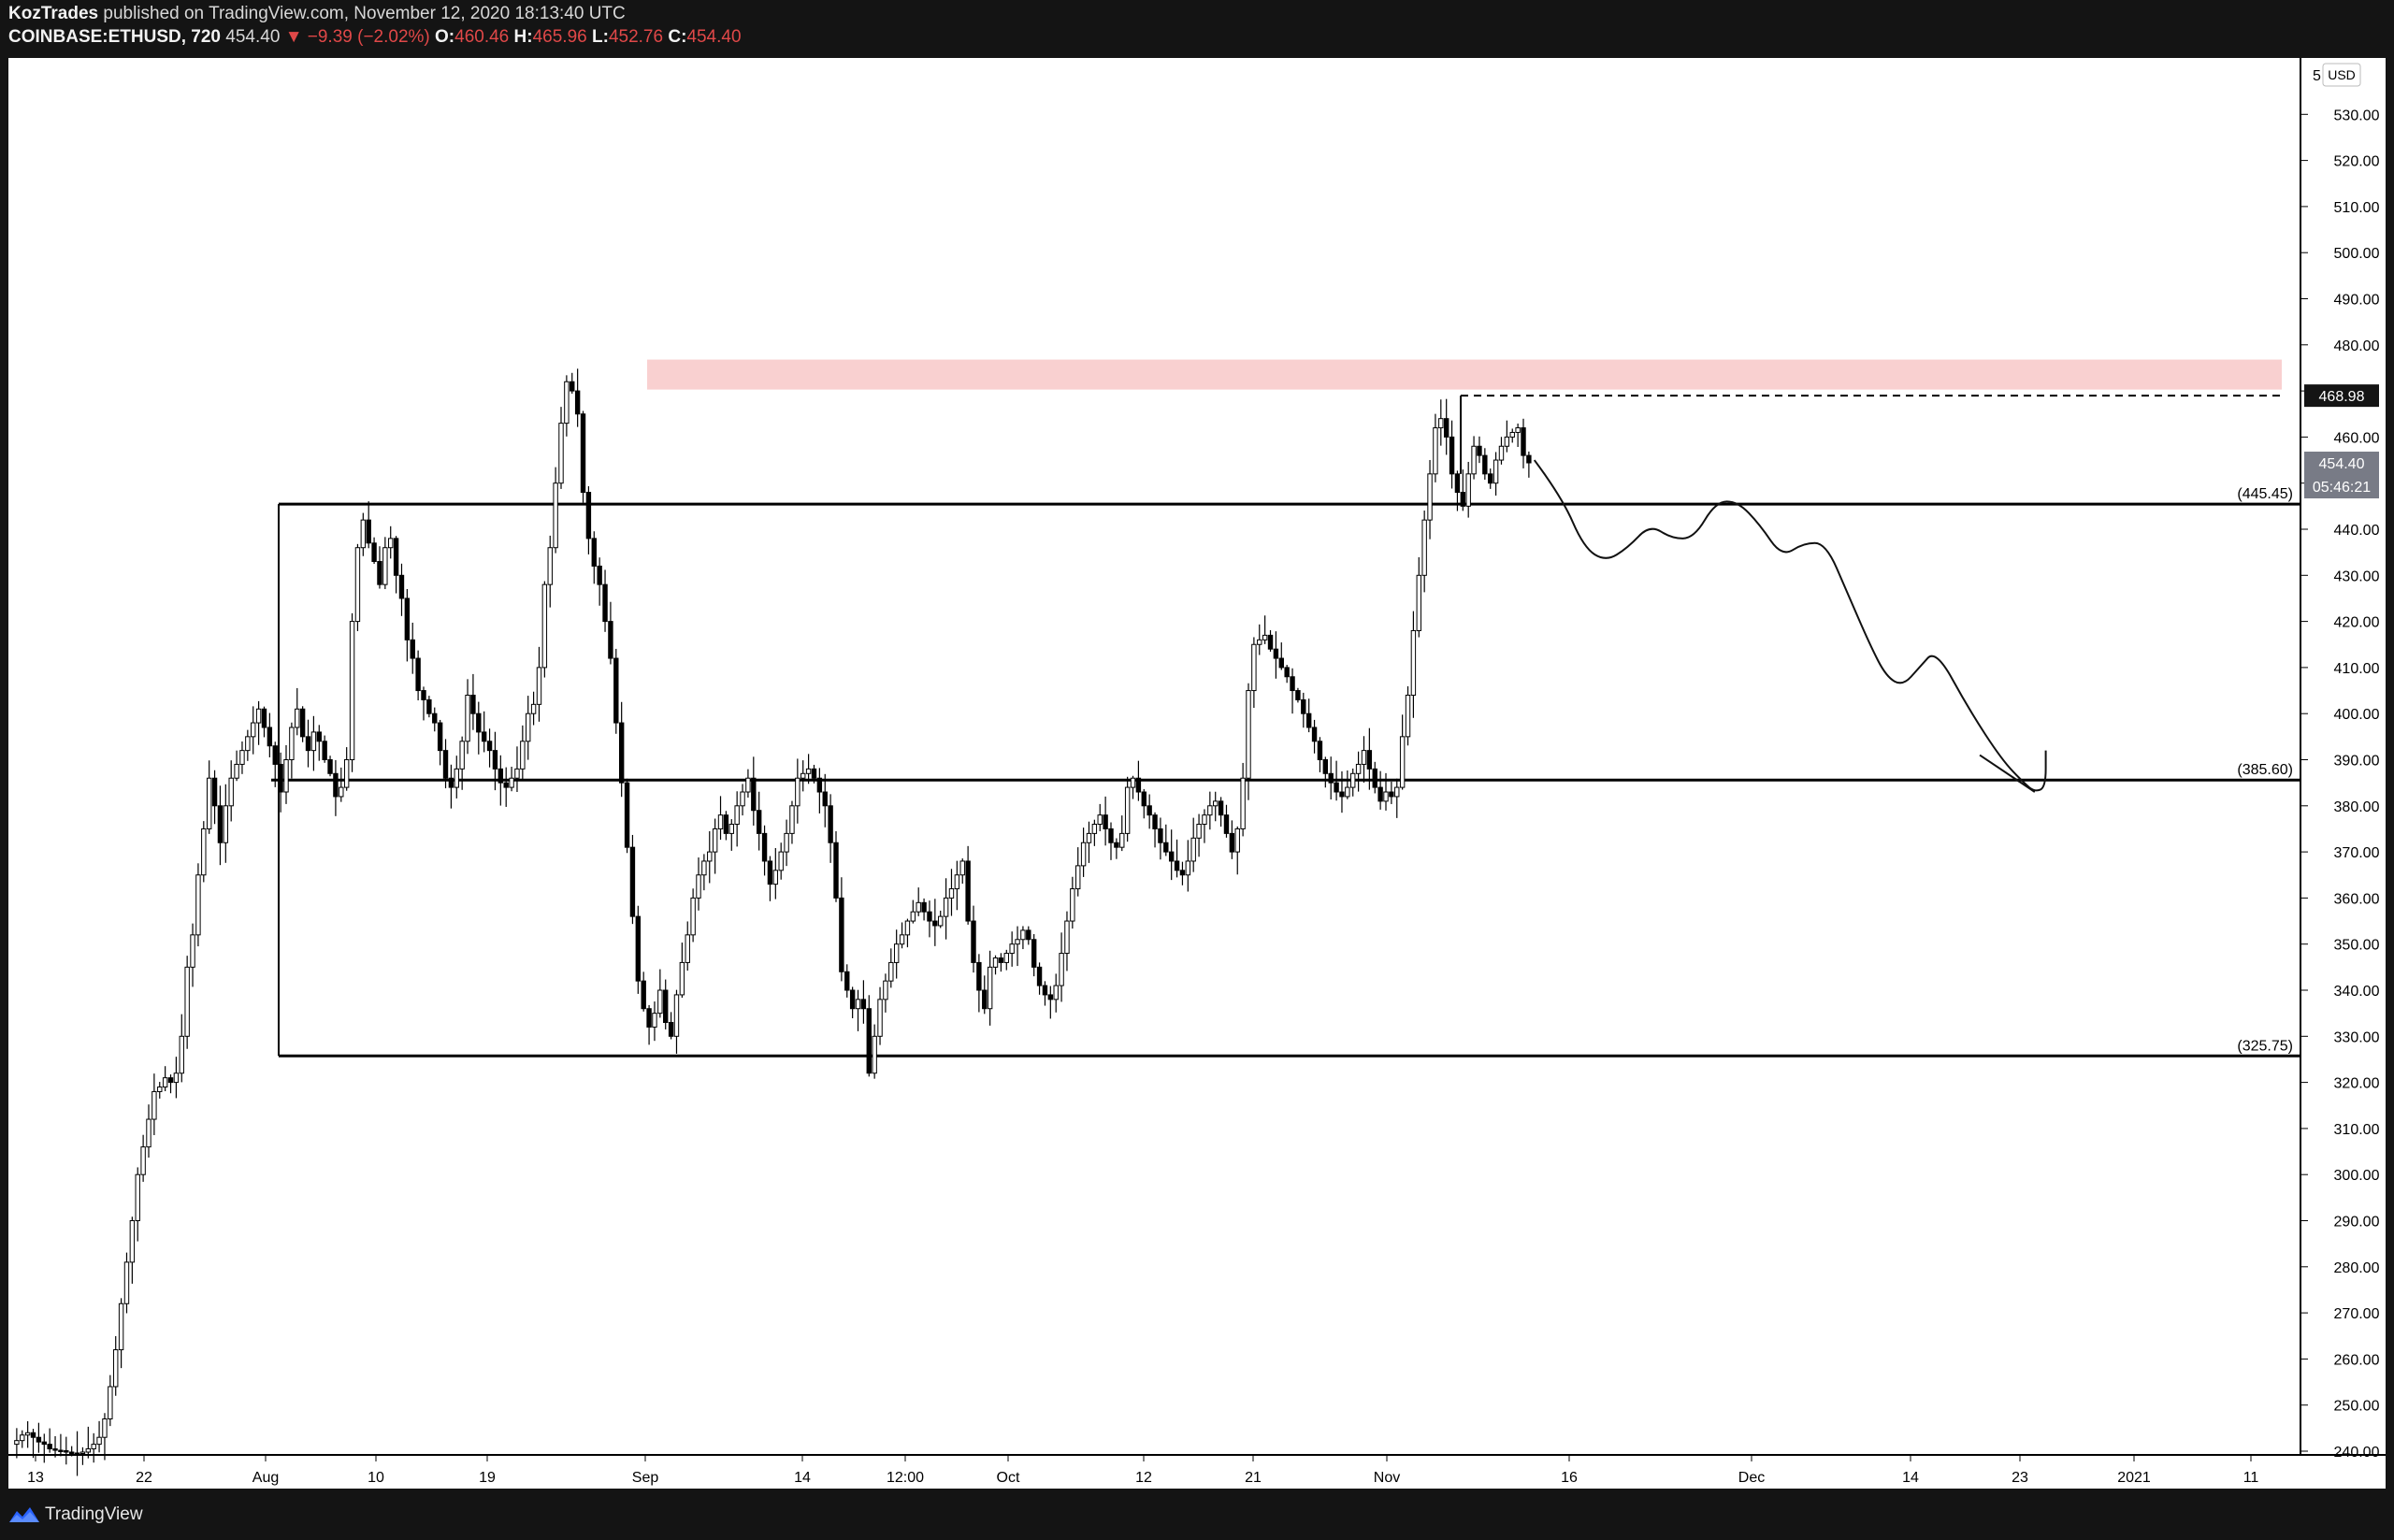 The width and height of the screenshot is (2394, 1540). Describe the element at coordinates (24, 1515) in the screenshot. I see `tradingview-logo-icon` at that location.